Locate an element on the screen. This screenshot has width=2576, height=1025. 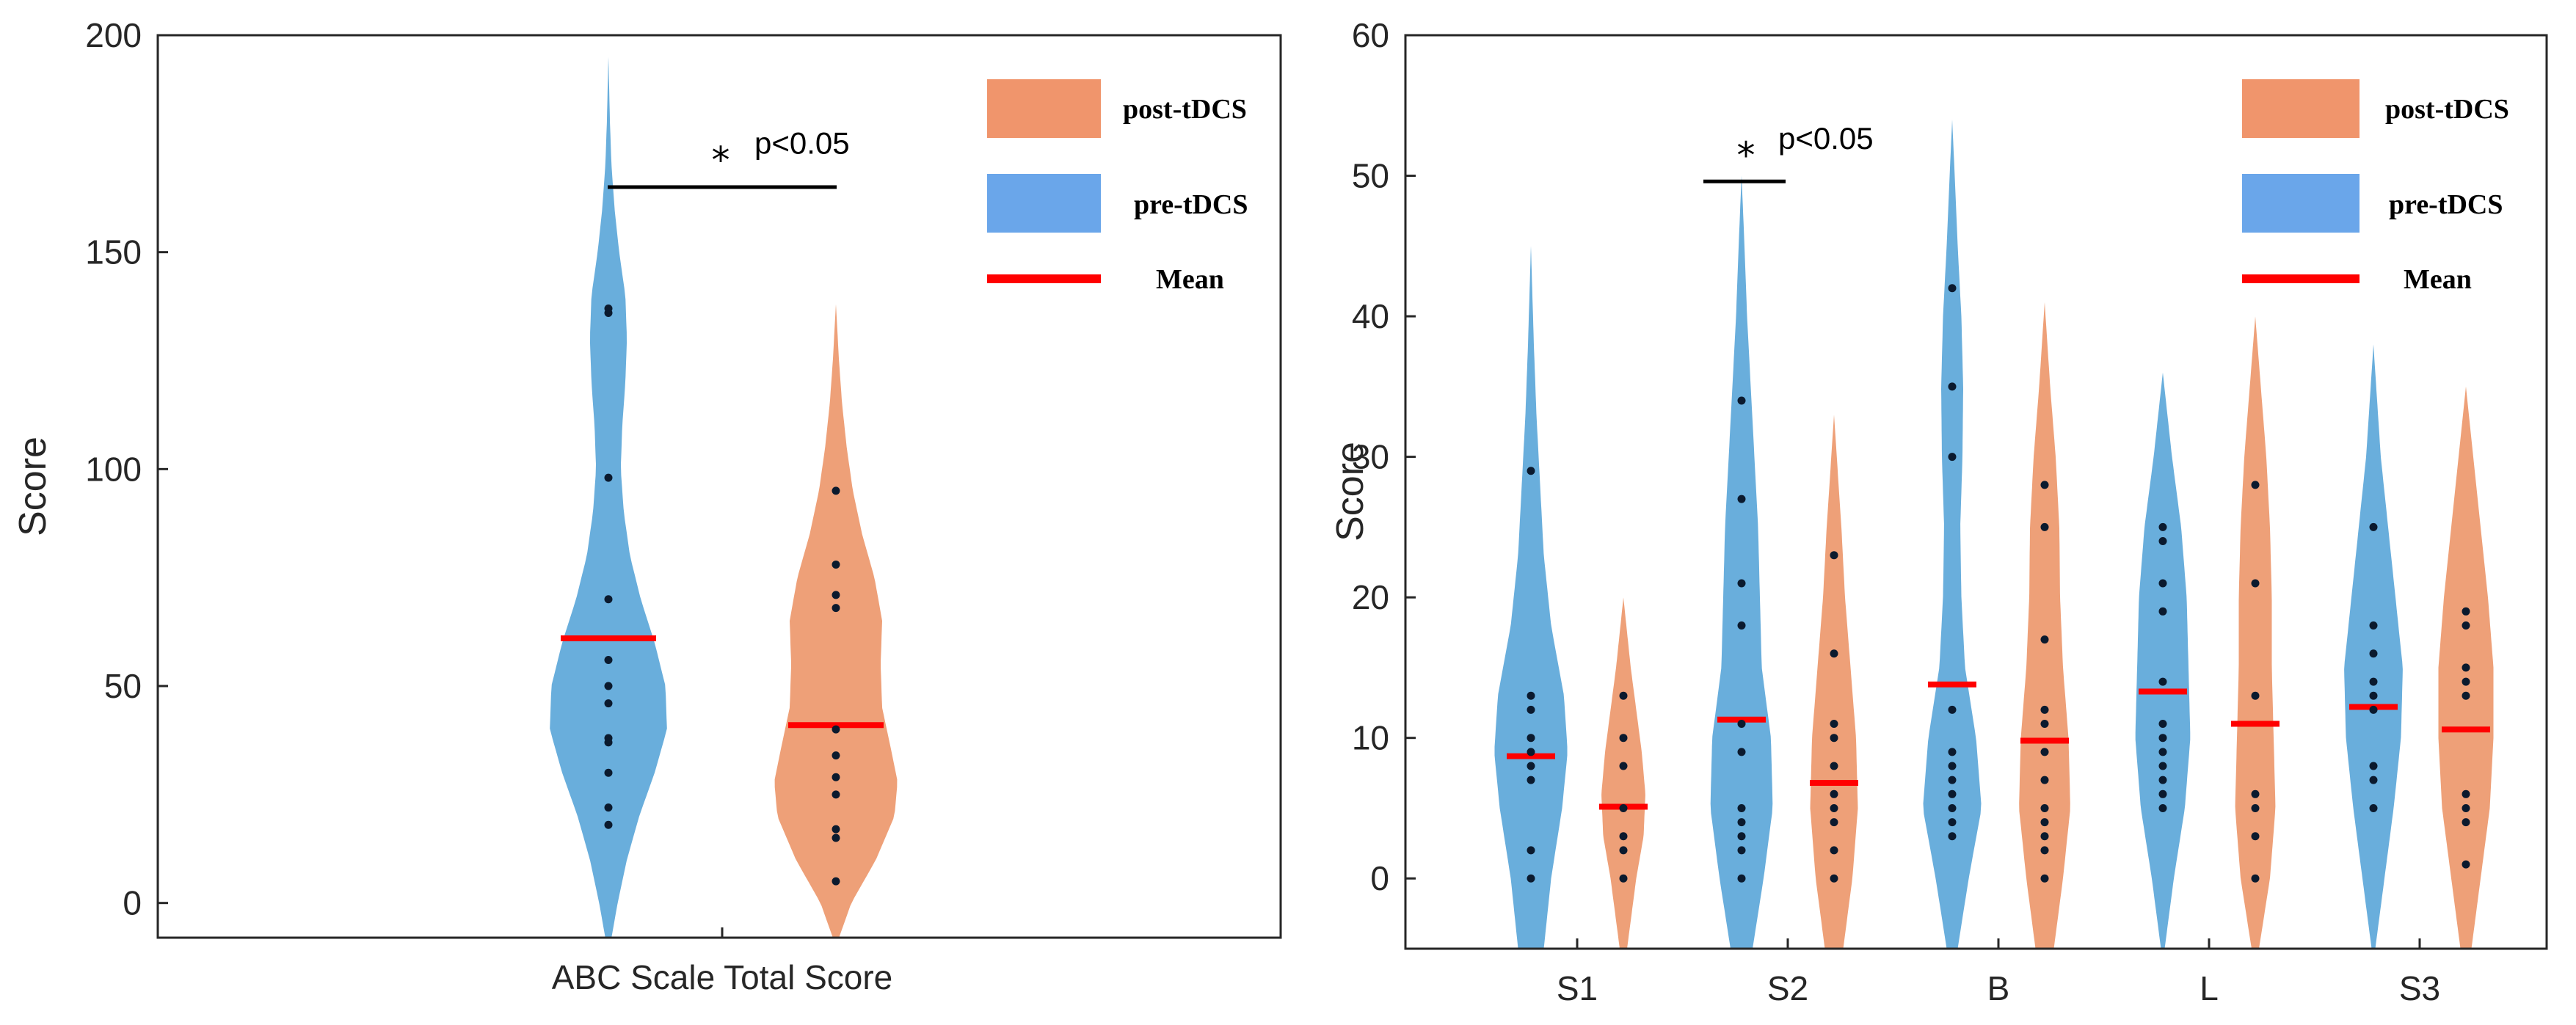
left-xtick-label: ABC Scale Total Score is located at coordinates (722, 977).